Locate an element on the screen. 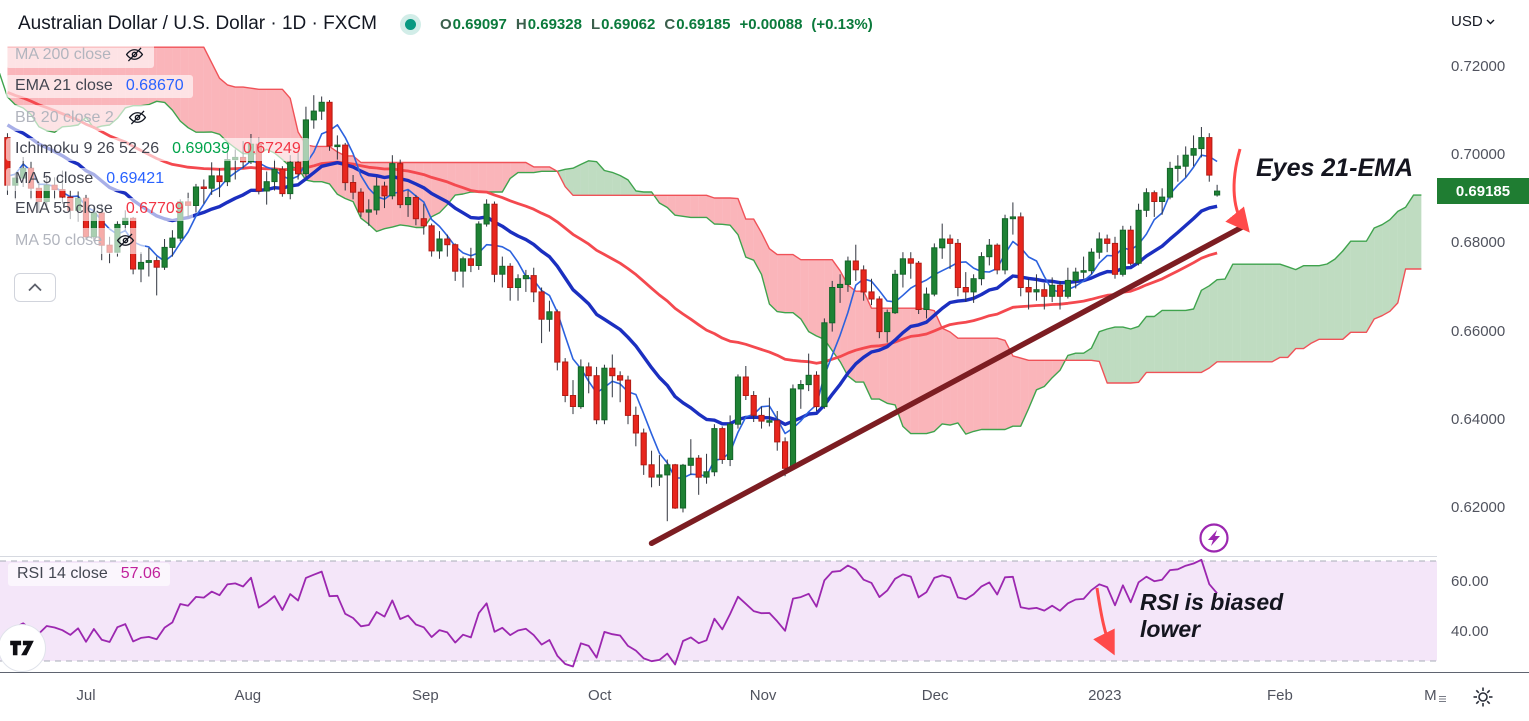 Image resolution: width=1529 pixels, height=721 pixels. time-tick-sep: Sep is located at coordinates (425, 695).